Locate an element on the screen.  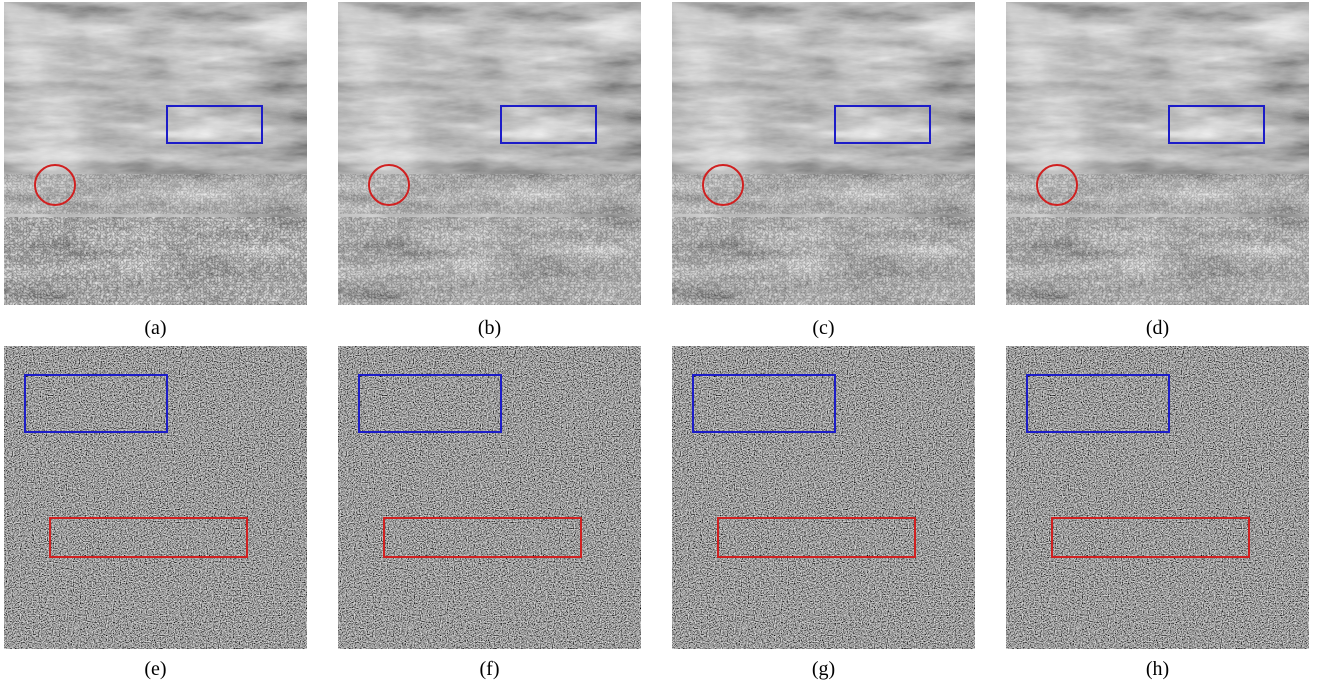
caption: (d) is located at coordinates (1157, 328).